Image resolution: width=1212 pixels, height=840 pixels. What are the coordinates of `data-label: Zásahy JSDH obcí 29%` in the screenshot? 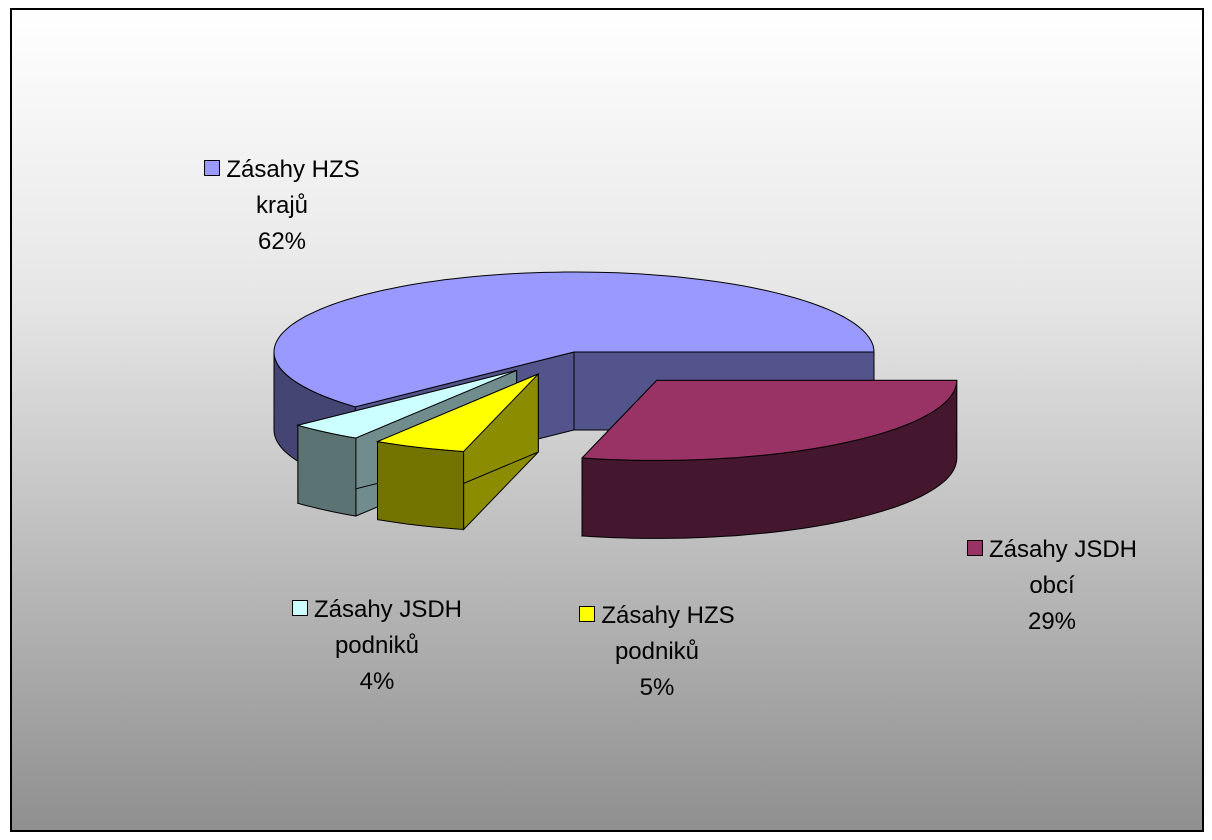 It's located at (1052, 586).